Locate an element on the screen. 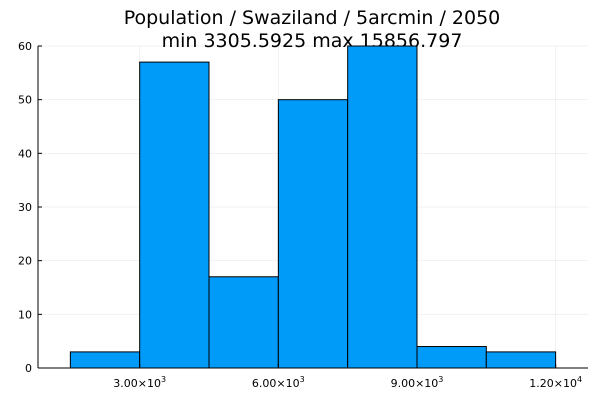 The height and width of the screenshot is (400, 600). y-tick-label: 50 is located at coordinates (25, 100).